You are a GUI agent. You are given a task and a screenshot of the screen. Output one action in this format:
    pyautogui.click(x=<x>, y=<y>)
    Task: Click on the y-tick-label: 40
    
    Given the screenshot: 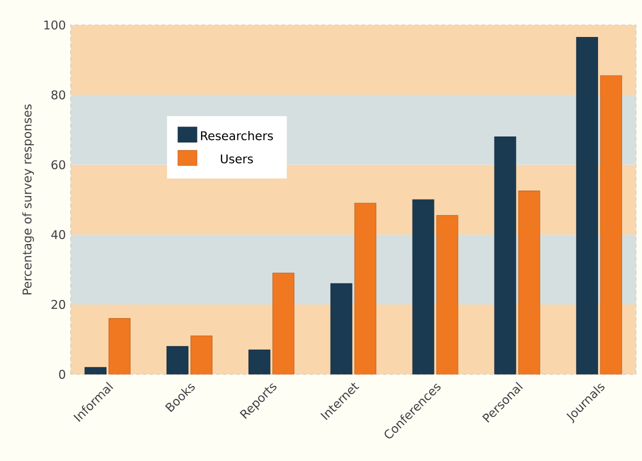 What is the action you would take?
    pyautogui.click(x=58, y=235)
    